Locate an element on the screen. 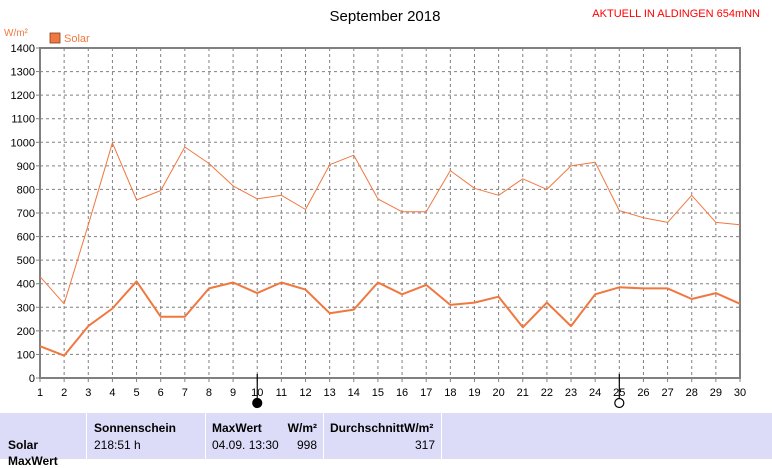 The width and height of the screenshot is (772, 468). x-tick-label: 6 is located at coordinates (161, 393).